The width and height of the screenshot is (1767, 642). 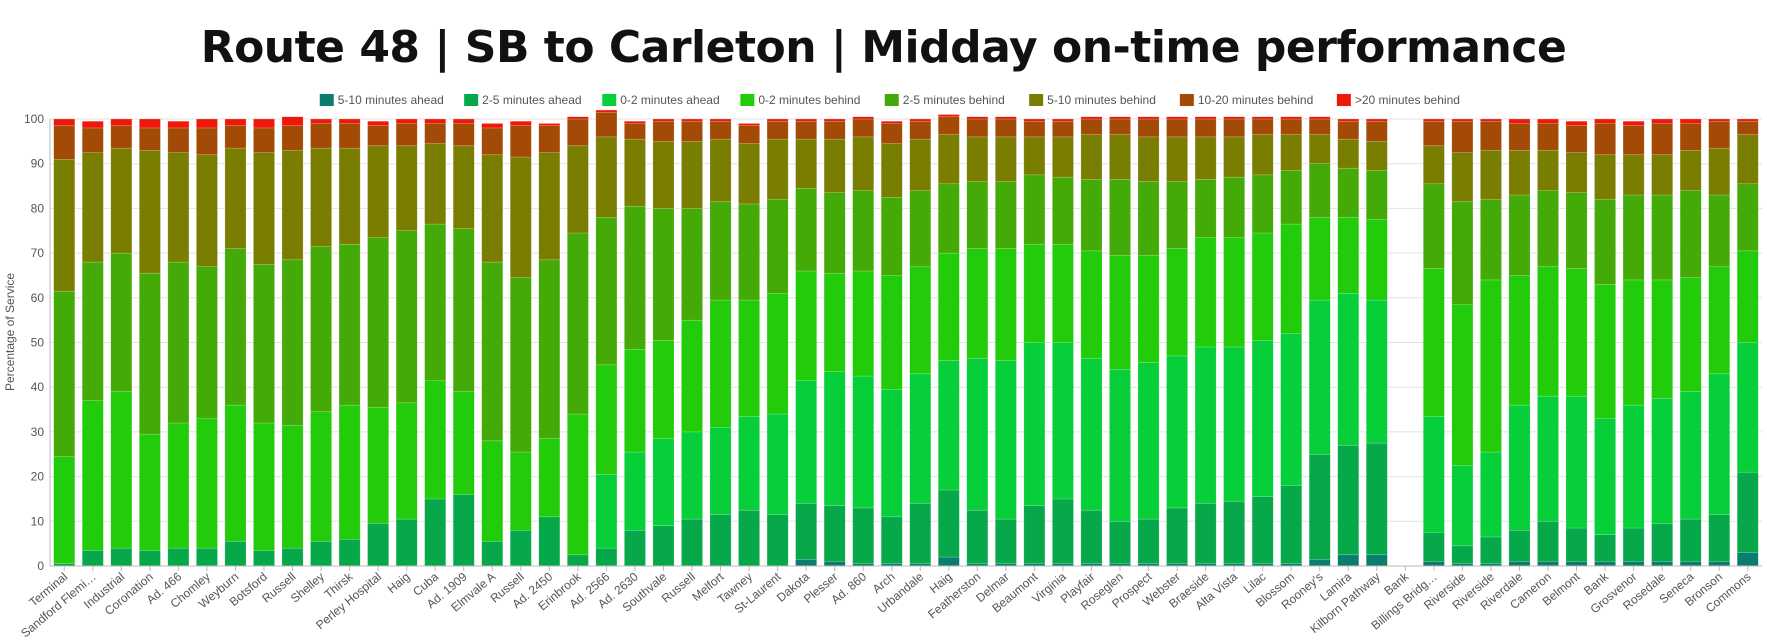 What do you see at coordinates (523, 100) in the screenshot?
I see `legend-item: 2-5 minutes ahead` at bounding box center [523, 100].